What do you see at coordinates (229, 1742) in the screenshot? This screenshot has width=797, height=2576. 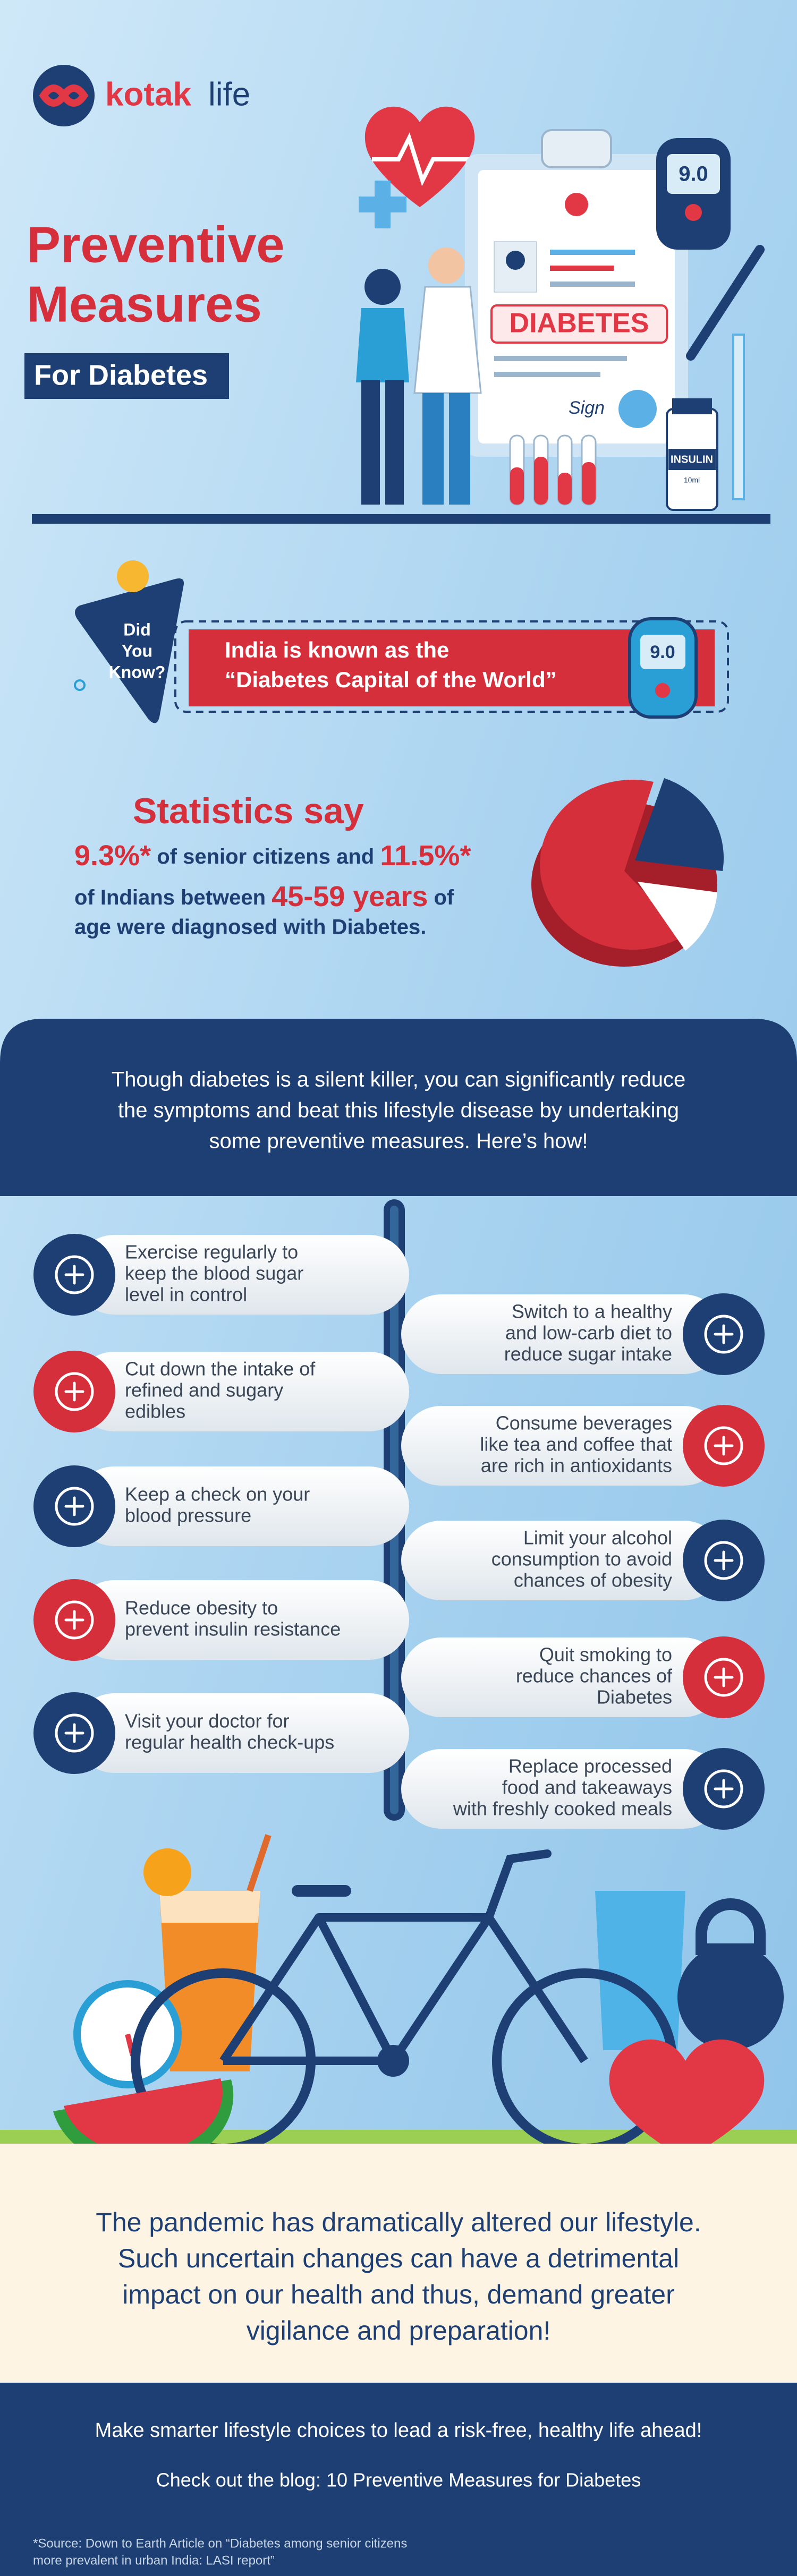 I see `tip-text: regular health check-ups` at bounding box center [229, 1742].